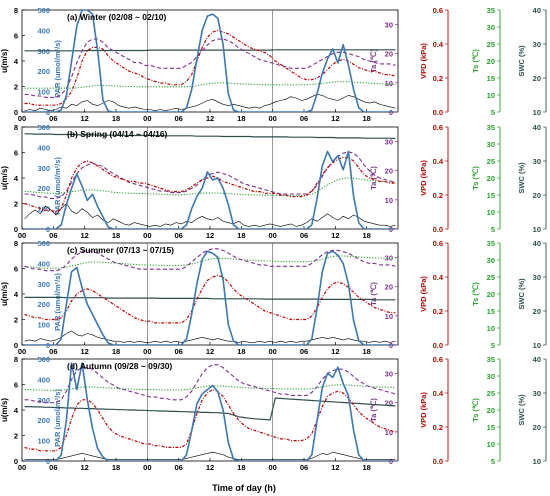  I want to click on u-series-line, so click(210, 456).